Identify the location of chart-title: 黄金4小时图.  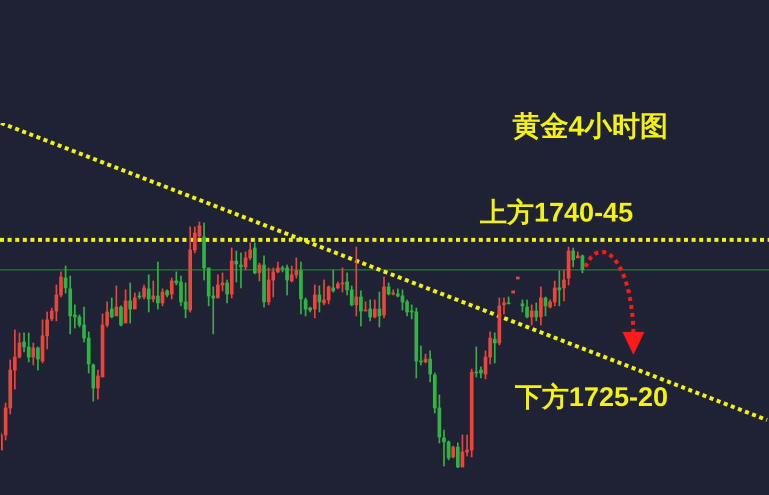
(589, 126).